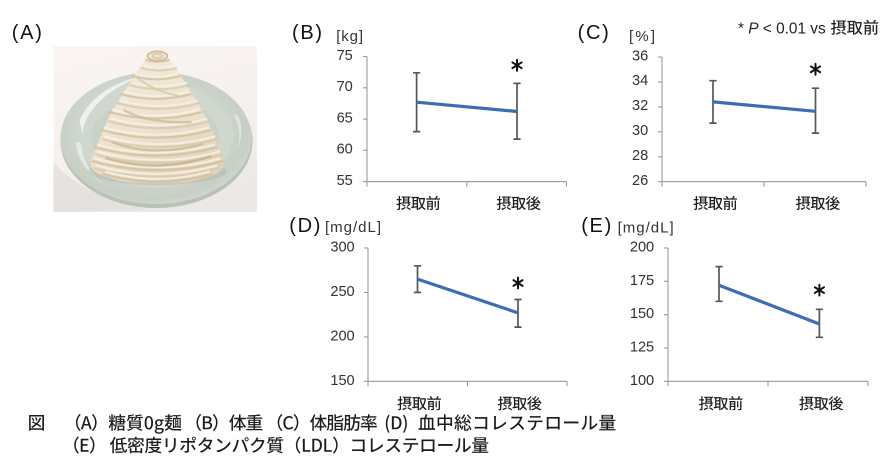 This screenshot has height=456, width=890. Describe the element at coordinates (594, 33) in the screenshot. I see `svg-text: (C)` at that location.